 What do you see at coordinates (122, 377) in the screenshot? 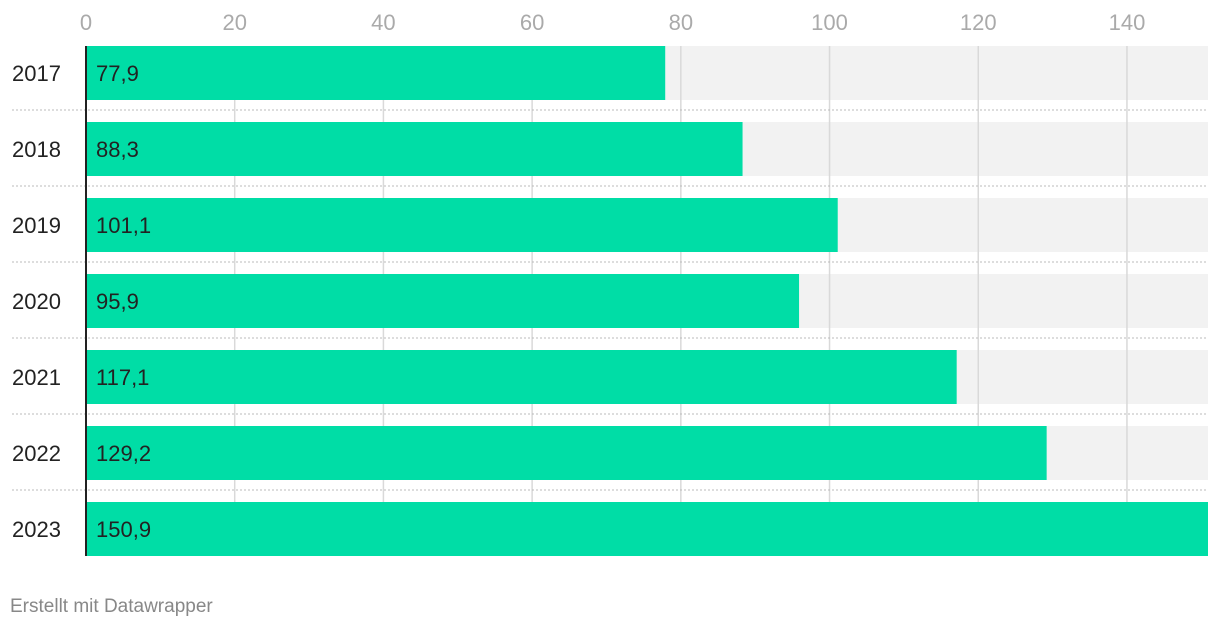
I see `value-label: 117,1` at bounding box center [122, 377].